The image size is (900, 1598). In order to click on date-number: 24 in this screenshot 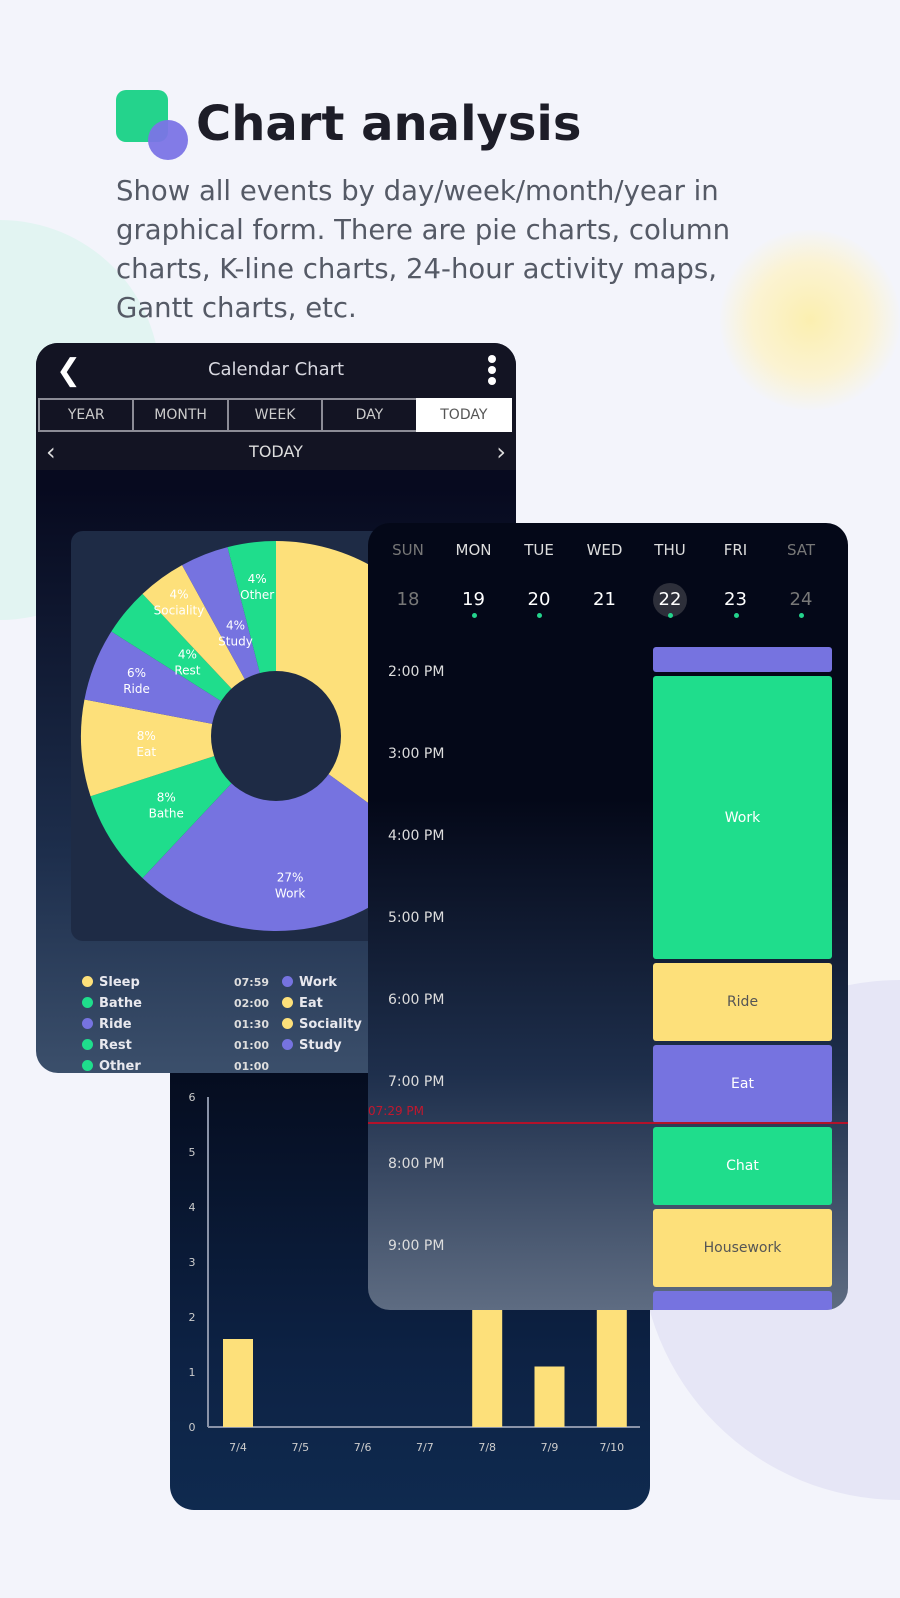, I will do `click(801, 599)`.